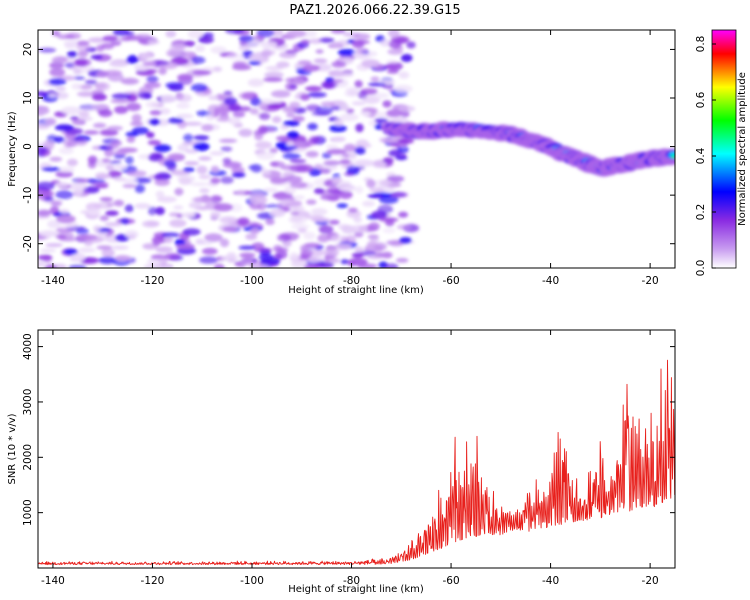 This screenshot has height=600, width=750. Describe the element at coordinates (650, 581) in the screenshot. I see `x-tick-label: -20` at that location.